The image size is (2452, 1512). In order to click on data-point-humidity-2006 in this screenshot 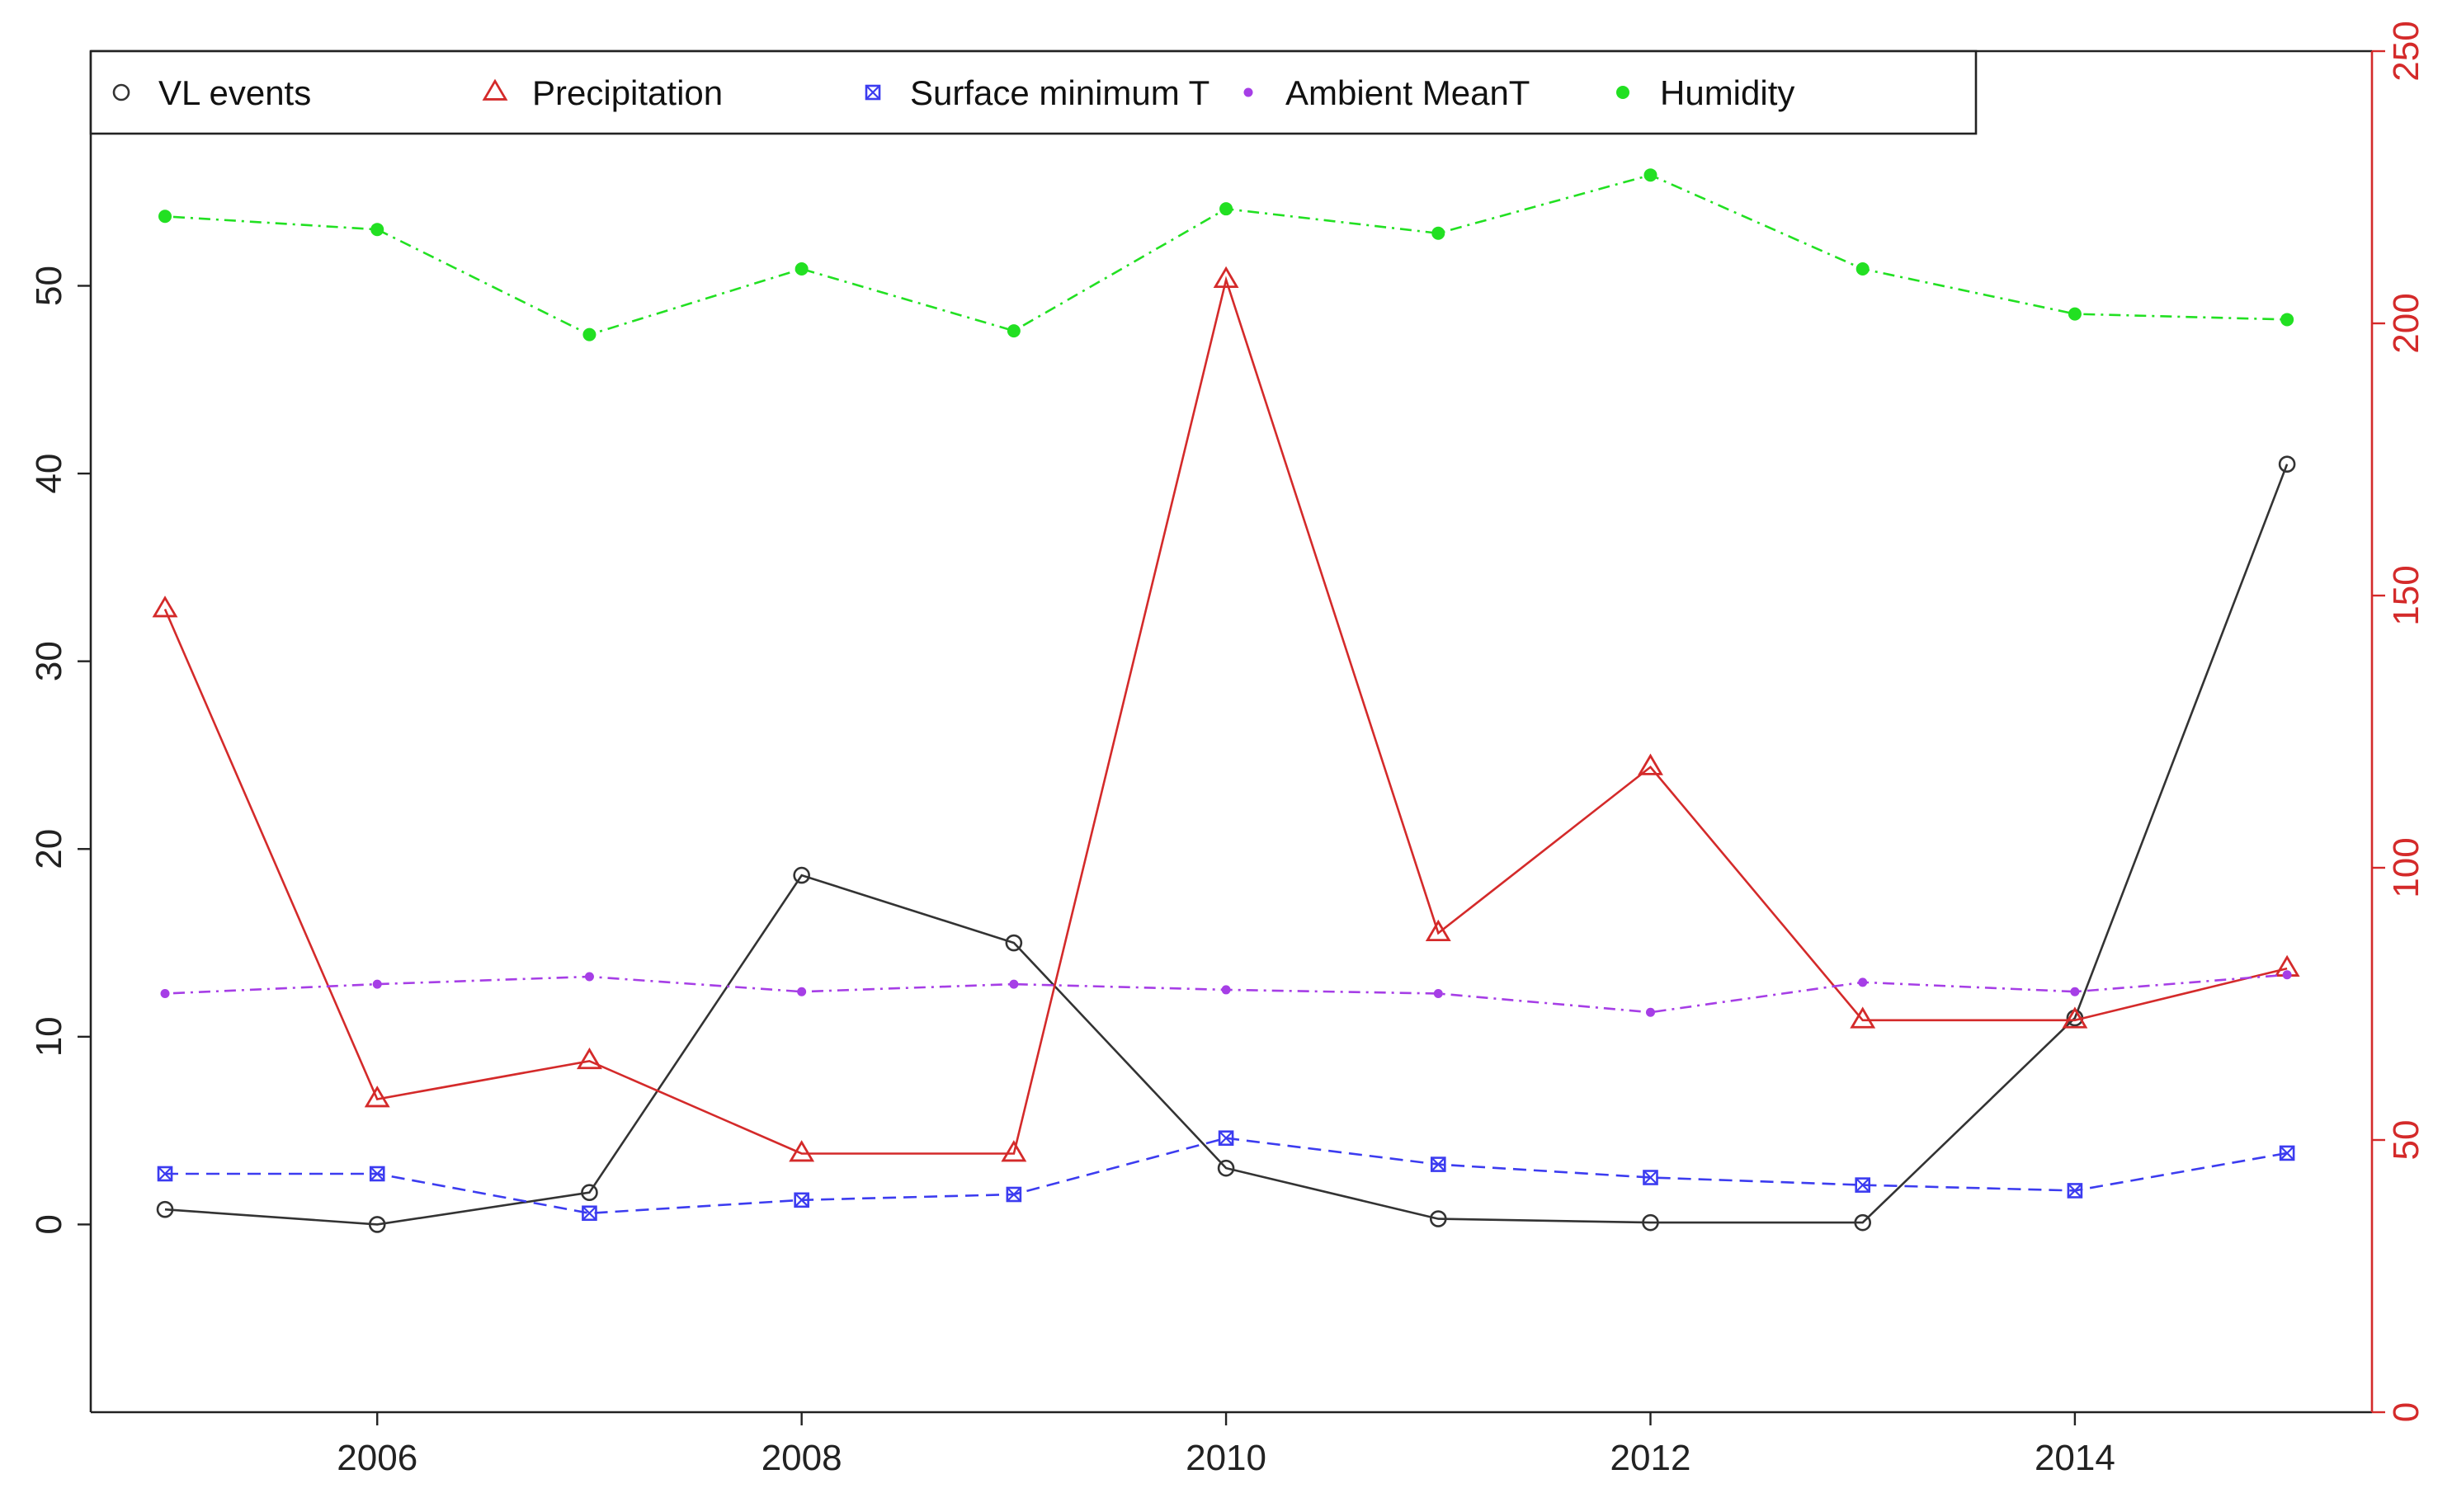, I will do `click(377, 230)`.